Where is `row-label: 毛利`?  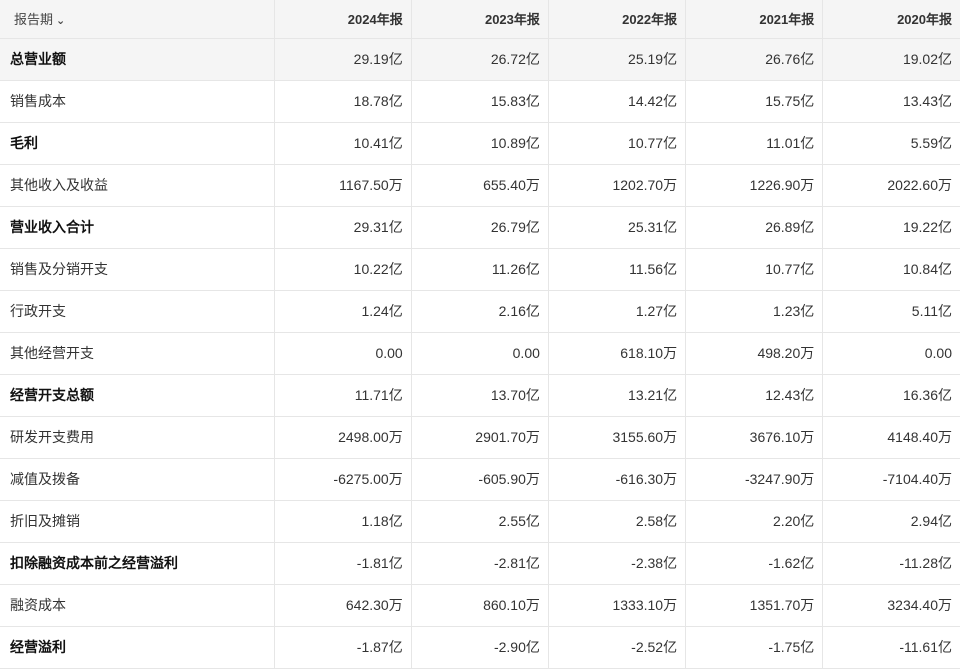
row-label: 毛利 is located at coordinates (137, 143).